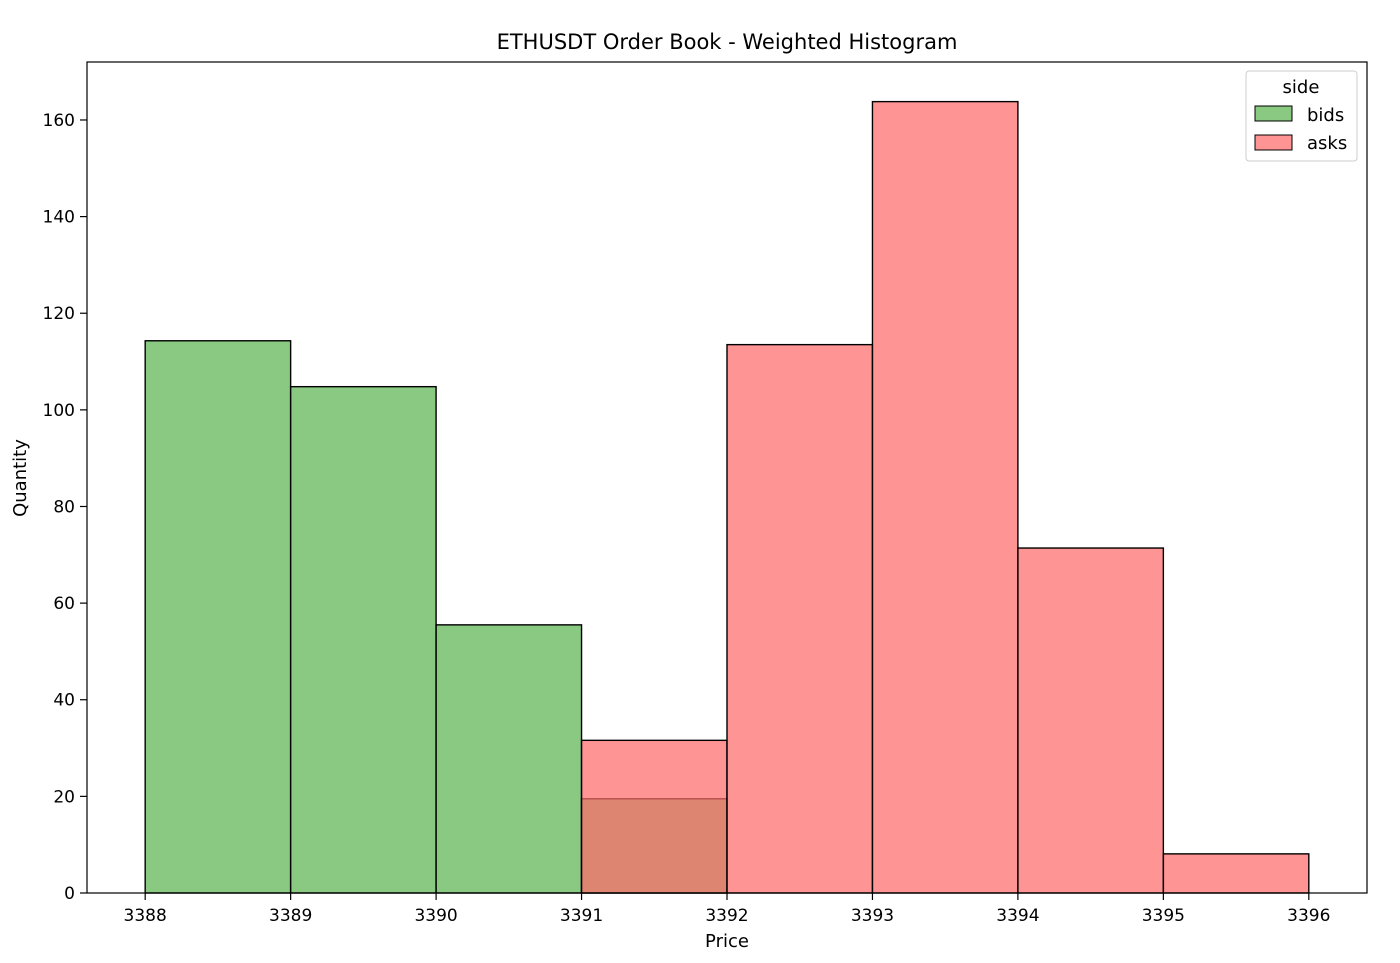 This screenshot has height=963, width=1400. I want to click on y-axis: 0 20 40 60 80 100 120 140 160, so click(65, 507).